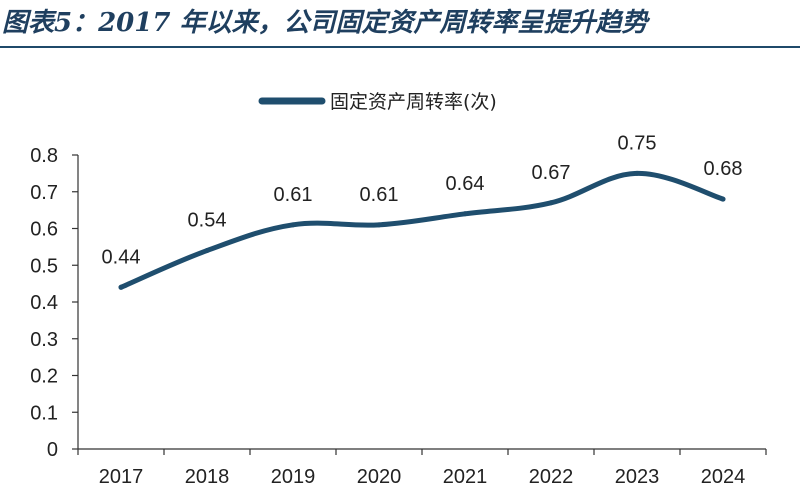 The image size is (800, 492). Describe the element at coordinates (44, 413) in the screenshot. I see `y-tick-label: 0.1` at that location.